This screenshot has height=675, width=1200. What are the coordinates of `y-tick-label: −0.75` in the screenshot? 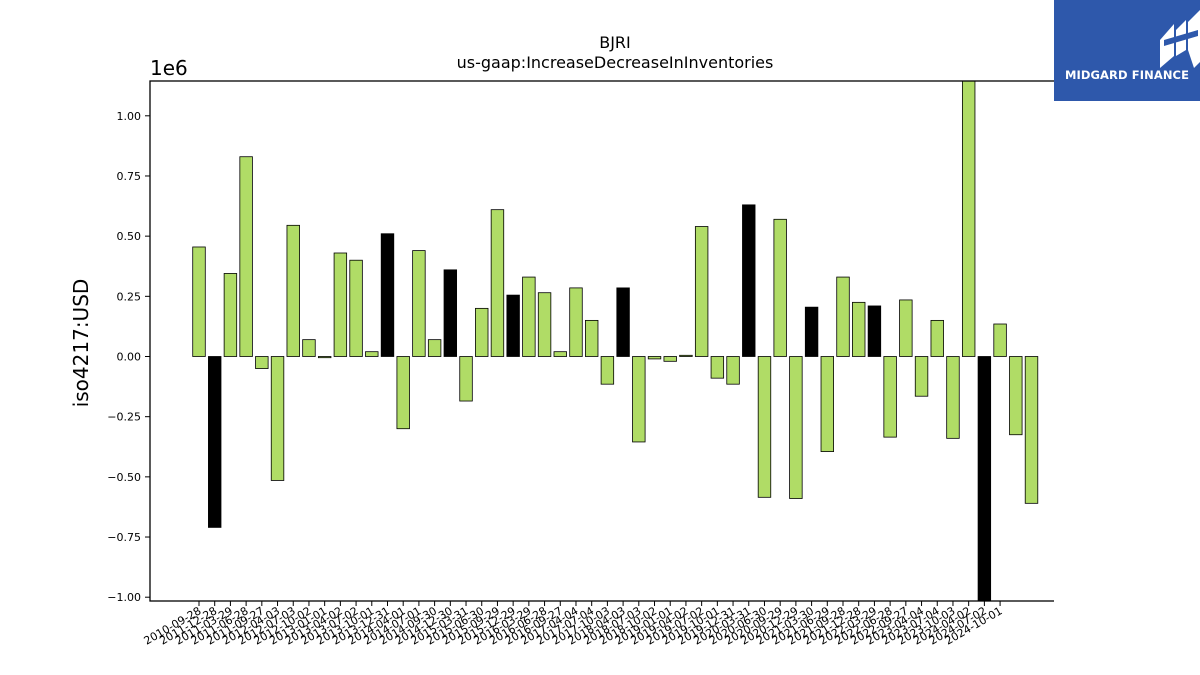 It's located at (124, 537).